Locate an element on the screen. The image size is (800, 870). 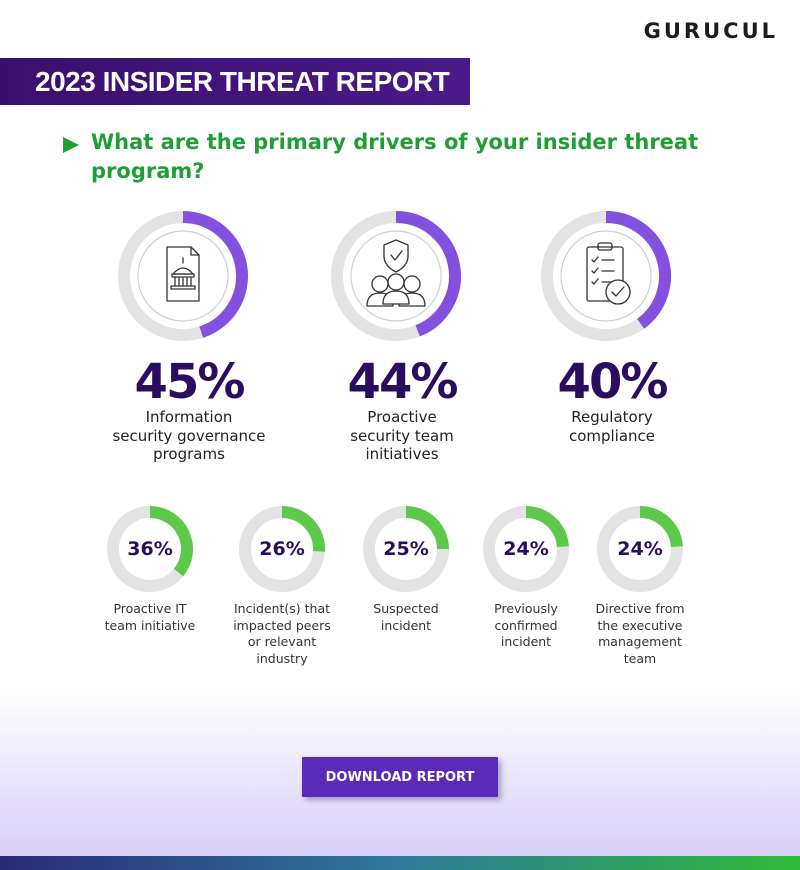
government-document-icon is located at coordinates (183, 274).